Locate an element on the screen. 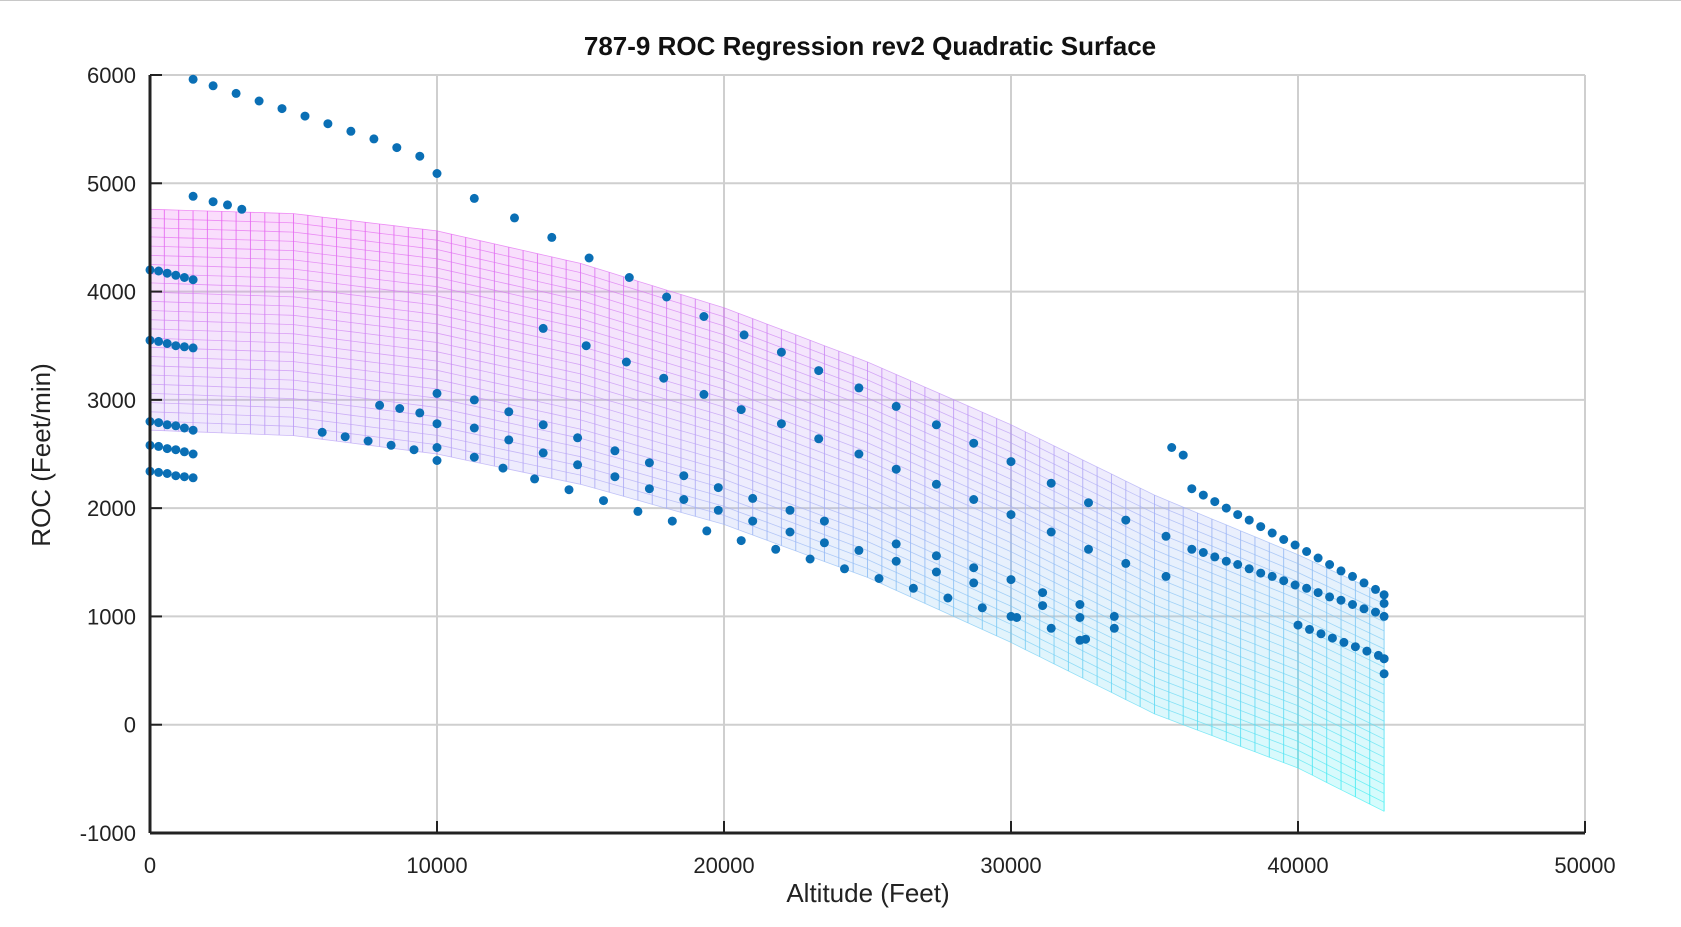  x-tick-labels: 0 10000 20000 30000 40000 50000 is located at coordinates (880, 865).